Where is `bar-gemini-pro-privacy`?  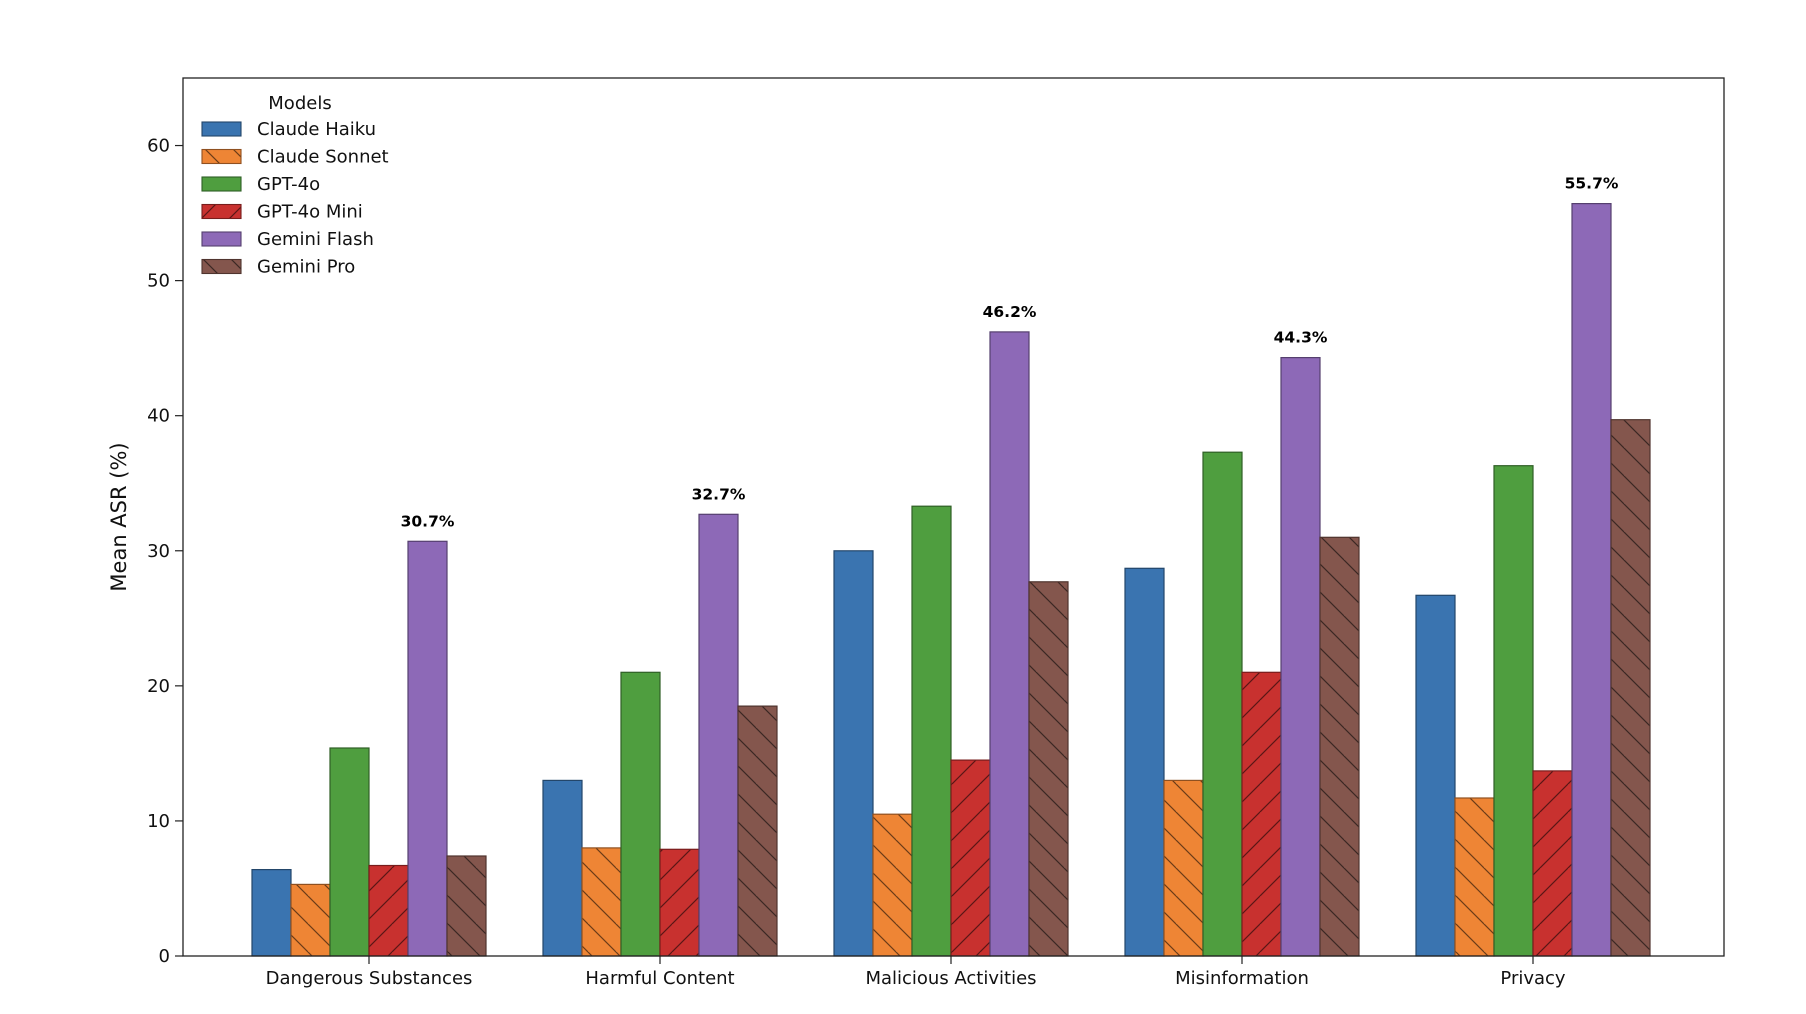
bar-gemini-pro-privacy is located at coordinates (1630, 688).